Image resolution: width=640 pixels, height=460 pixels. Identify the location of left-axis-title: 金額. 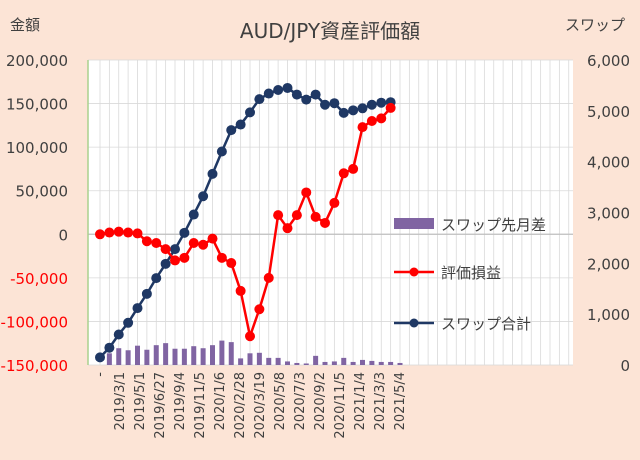
(25, 25).